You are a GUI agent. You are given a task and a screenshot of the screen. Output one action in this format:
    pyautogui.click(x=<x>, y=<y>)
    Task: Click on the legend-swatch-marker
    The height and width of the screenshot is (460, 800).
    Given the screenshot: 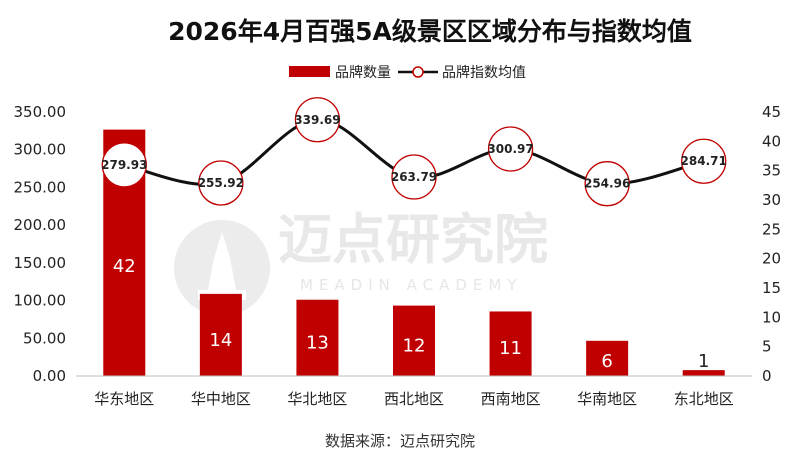 What is the action you would take?
    pyautogui.click(x=418, y=72)
    